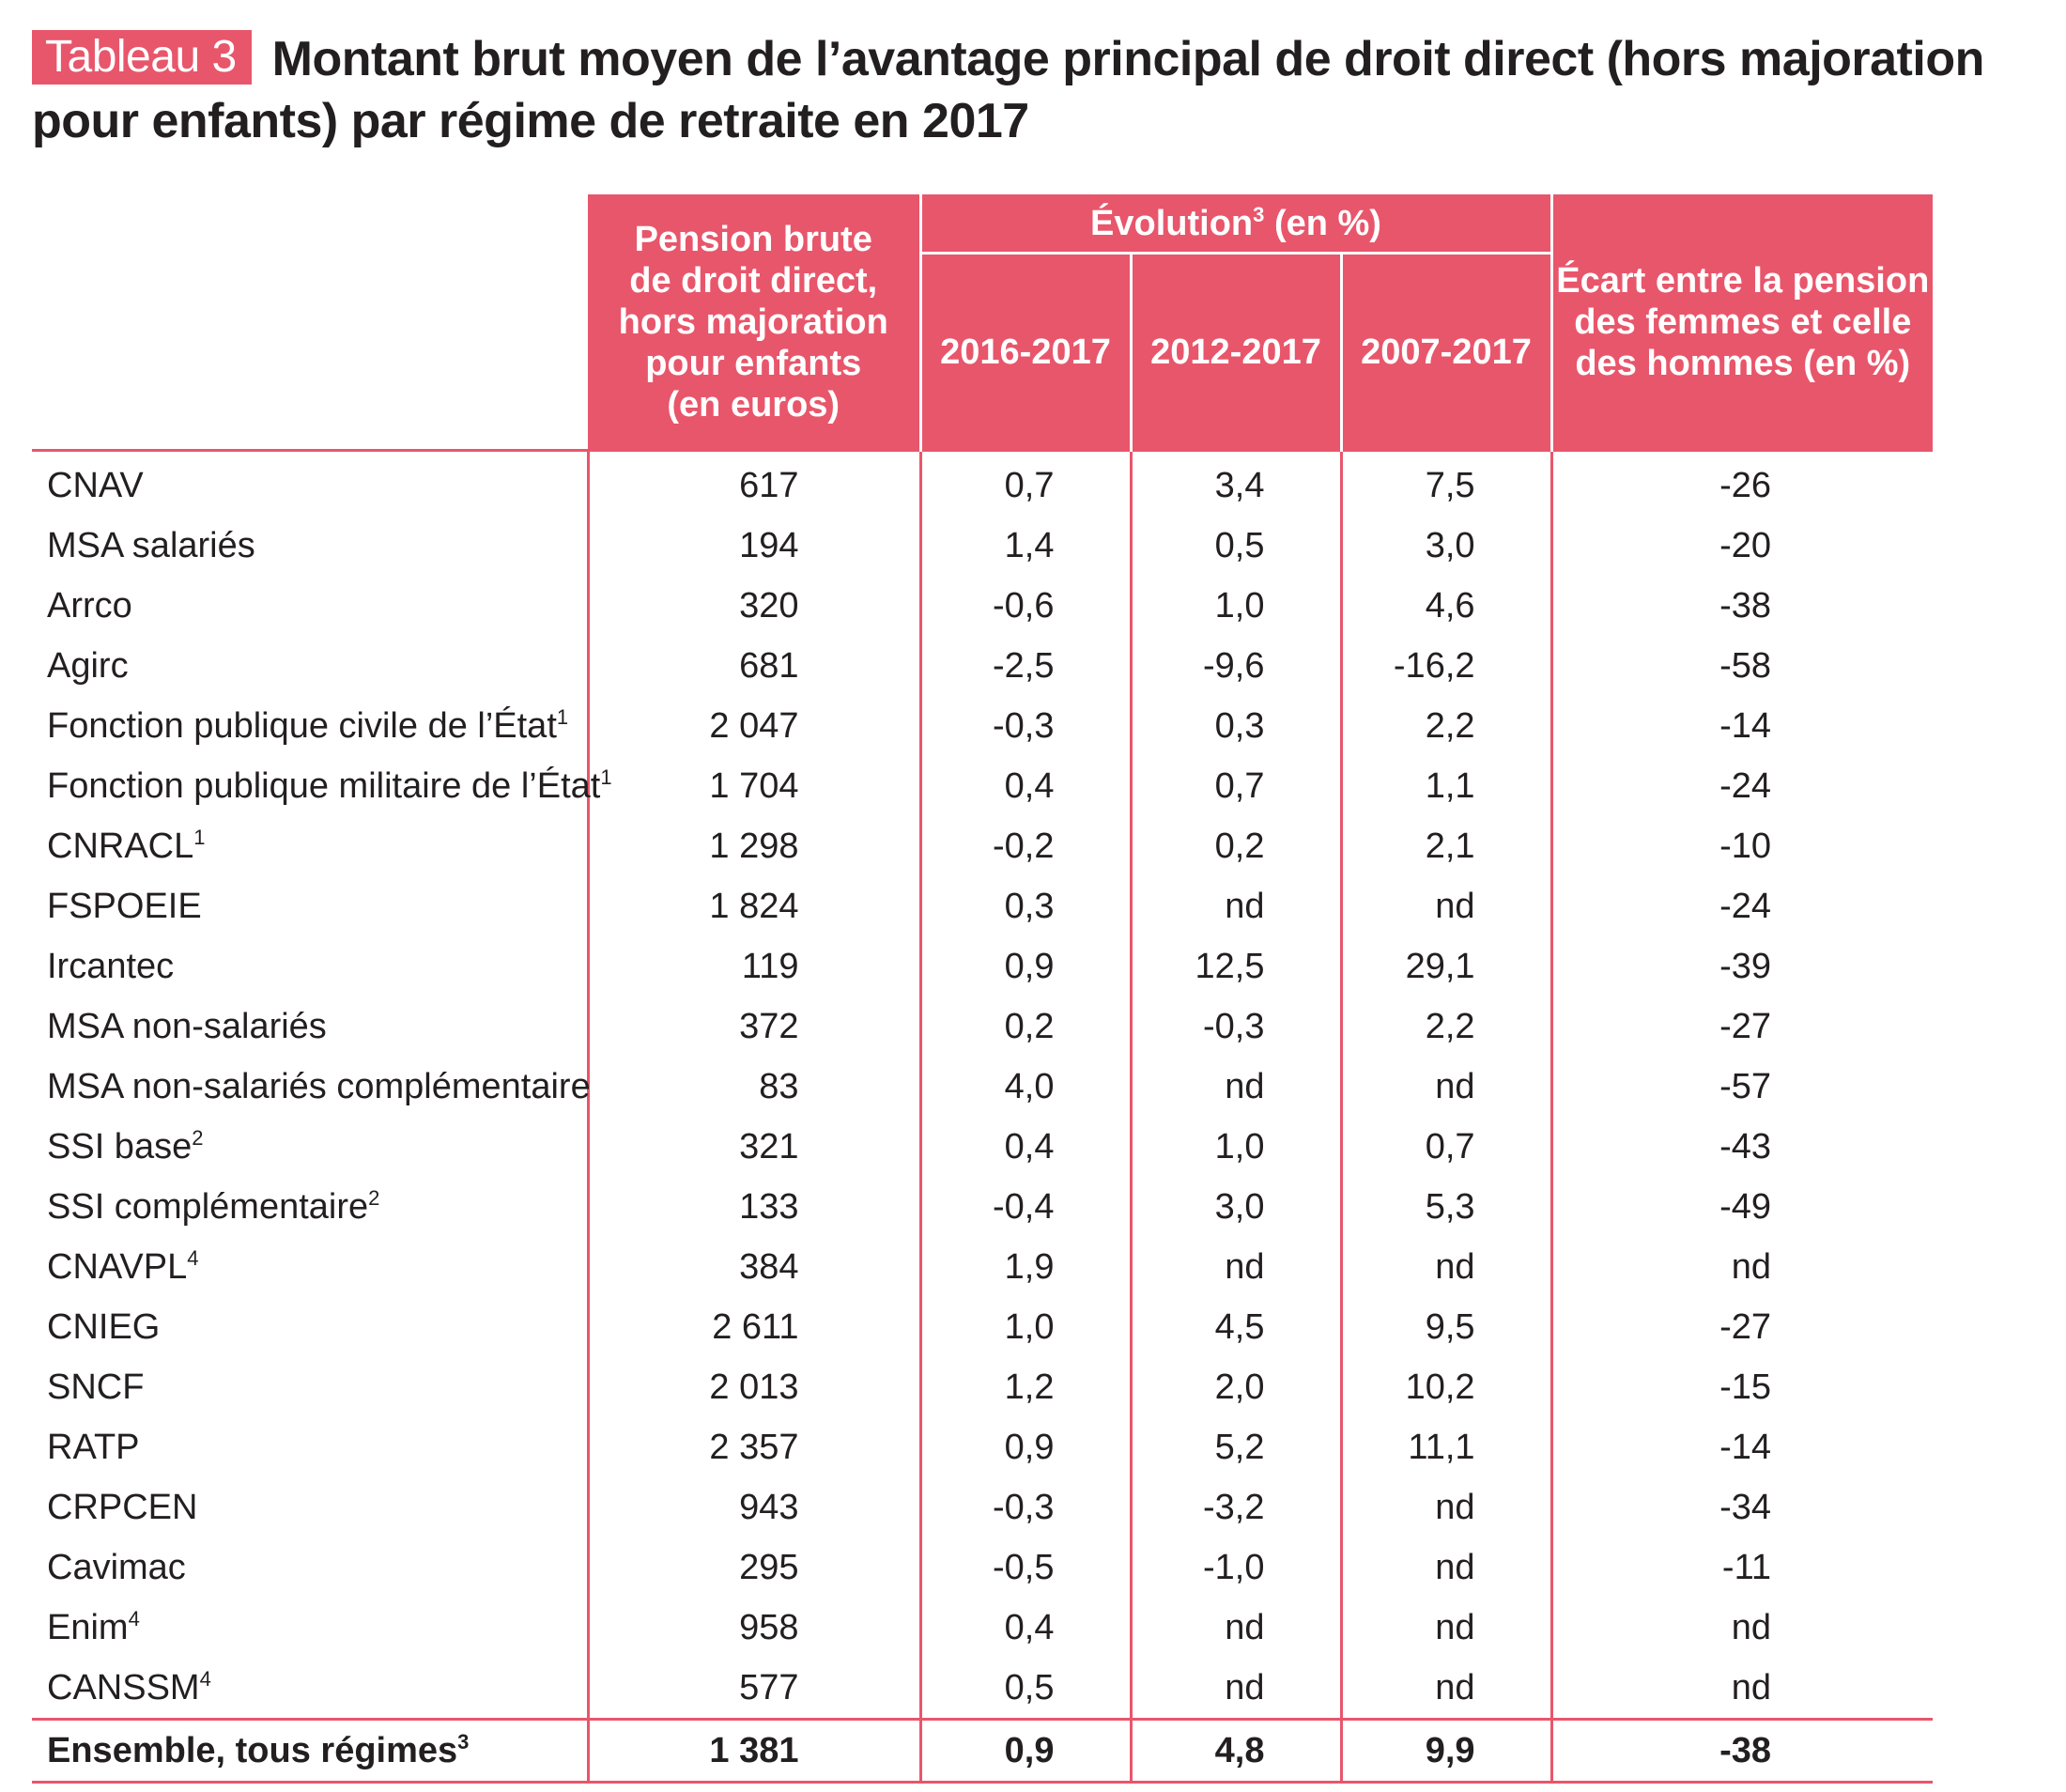  Describe the element at coordinates (753, 606) in the screenshot. I see `cell-pension: 320` at that location.